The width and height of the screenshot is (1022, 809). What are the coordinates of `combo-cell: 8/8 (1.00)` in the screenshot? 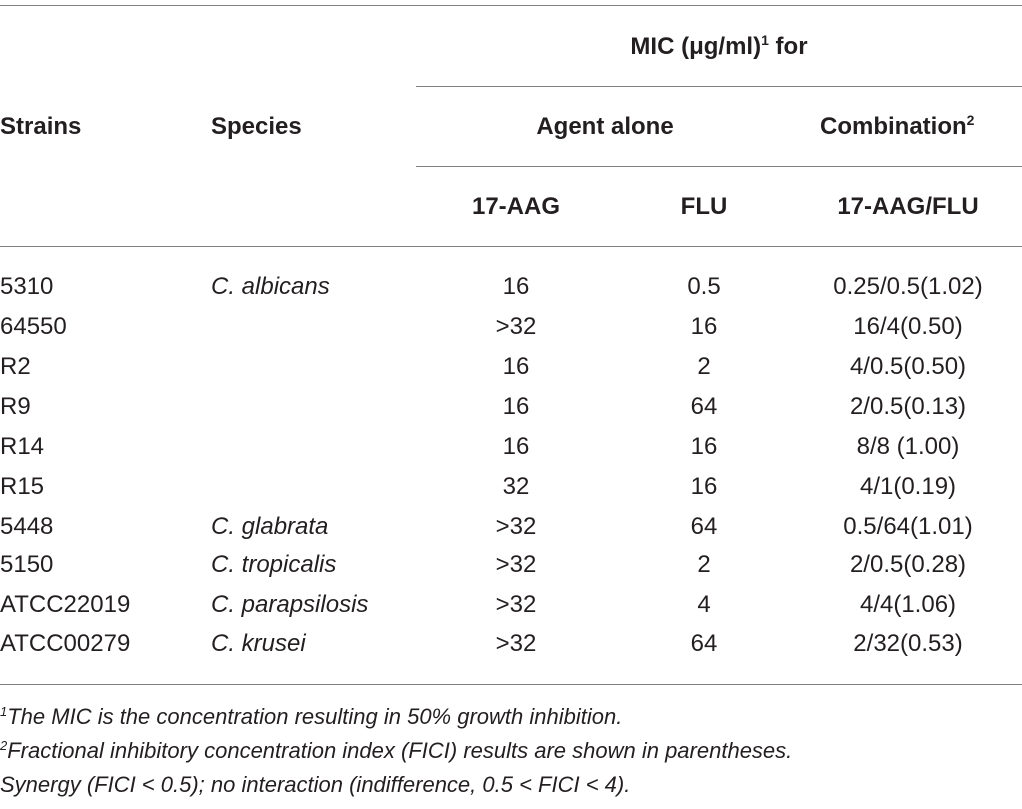 It's located at (908, 446).